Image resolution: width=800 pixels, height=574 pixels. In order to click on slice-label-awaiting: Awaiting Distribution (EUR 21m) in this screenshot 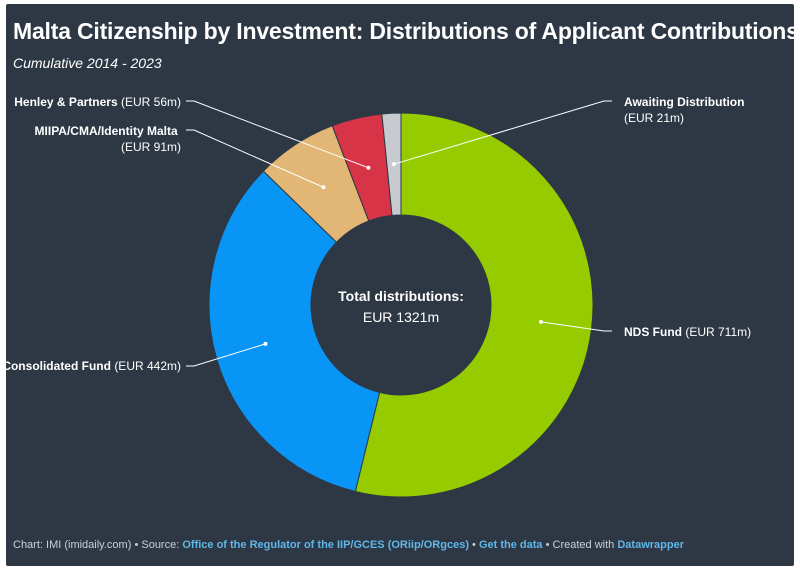, I will do `click(686, 110)`.